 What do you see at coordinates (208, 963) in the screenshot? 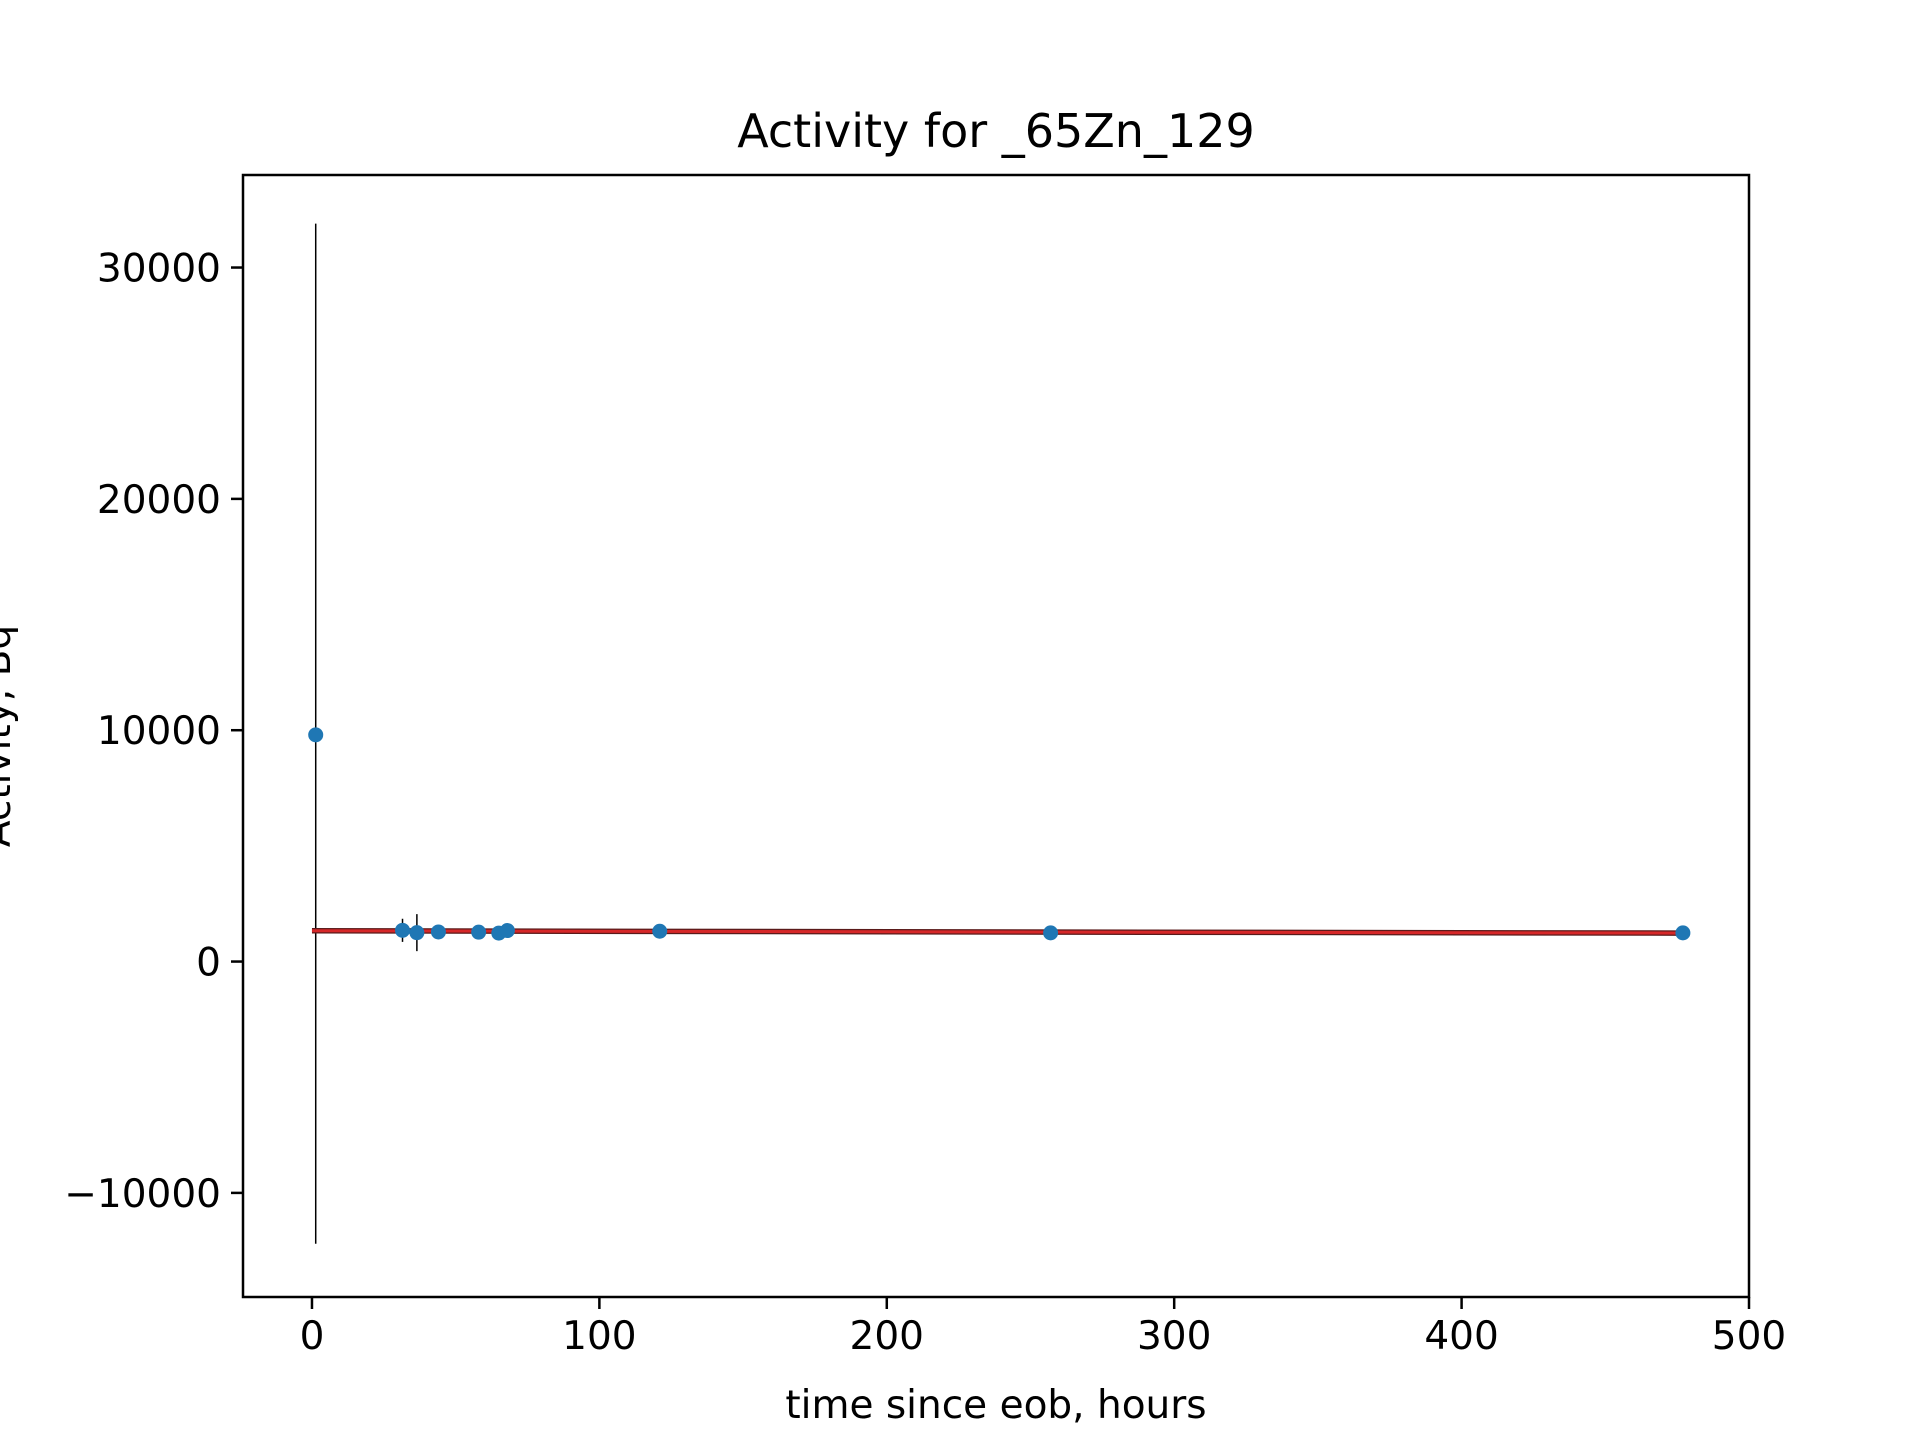
I see `y-tick-label: 0` at bounding box center [208, 963].